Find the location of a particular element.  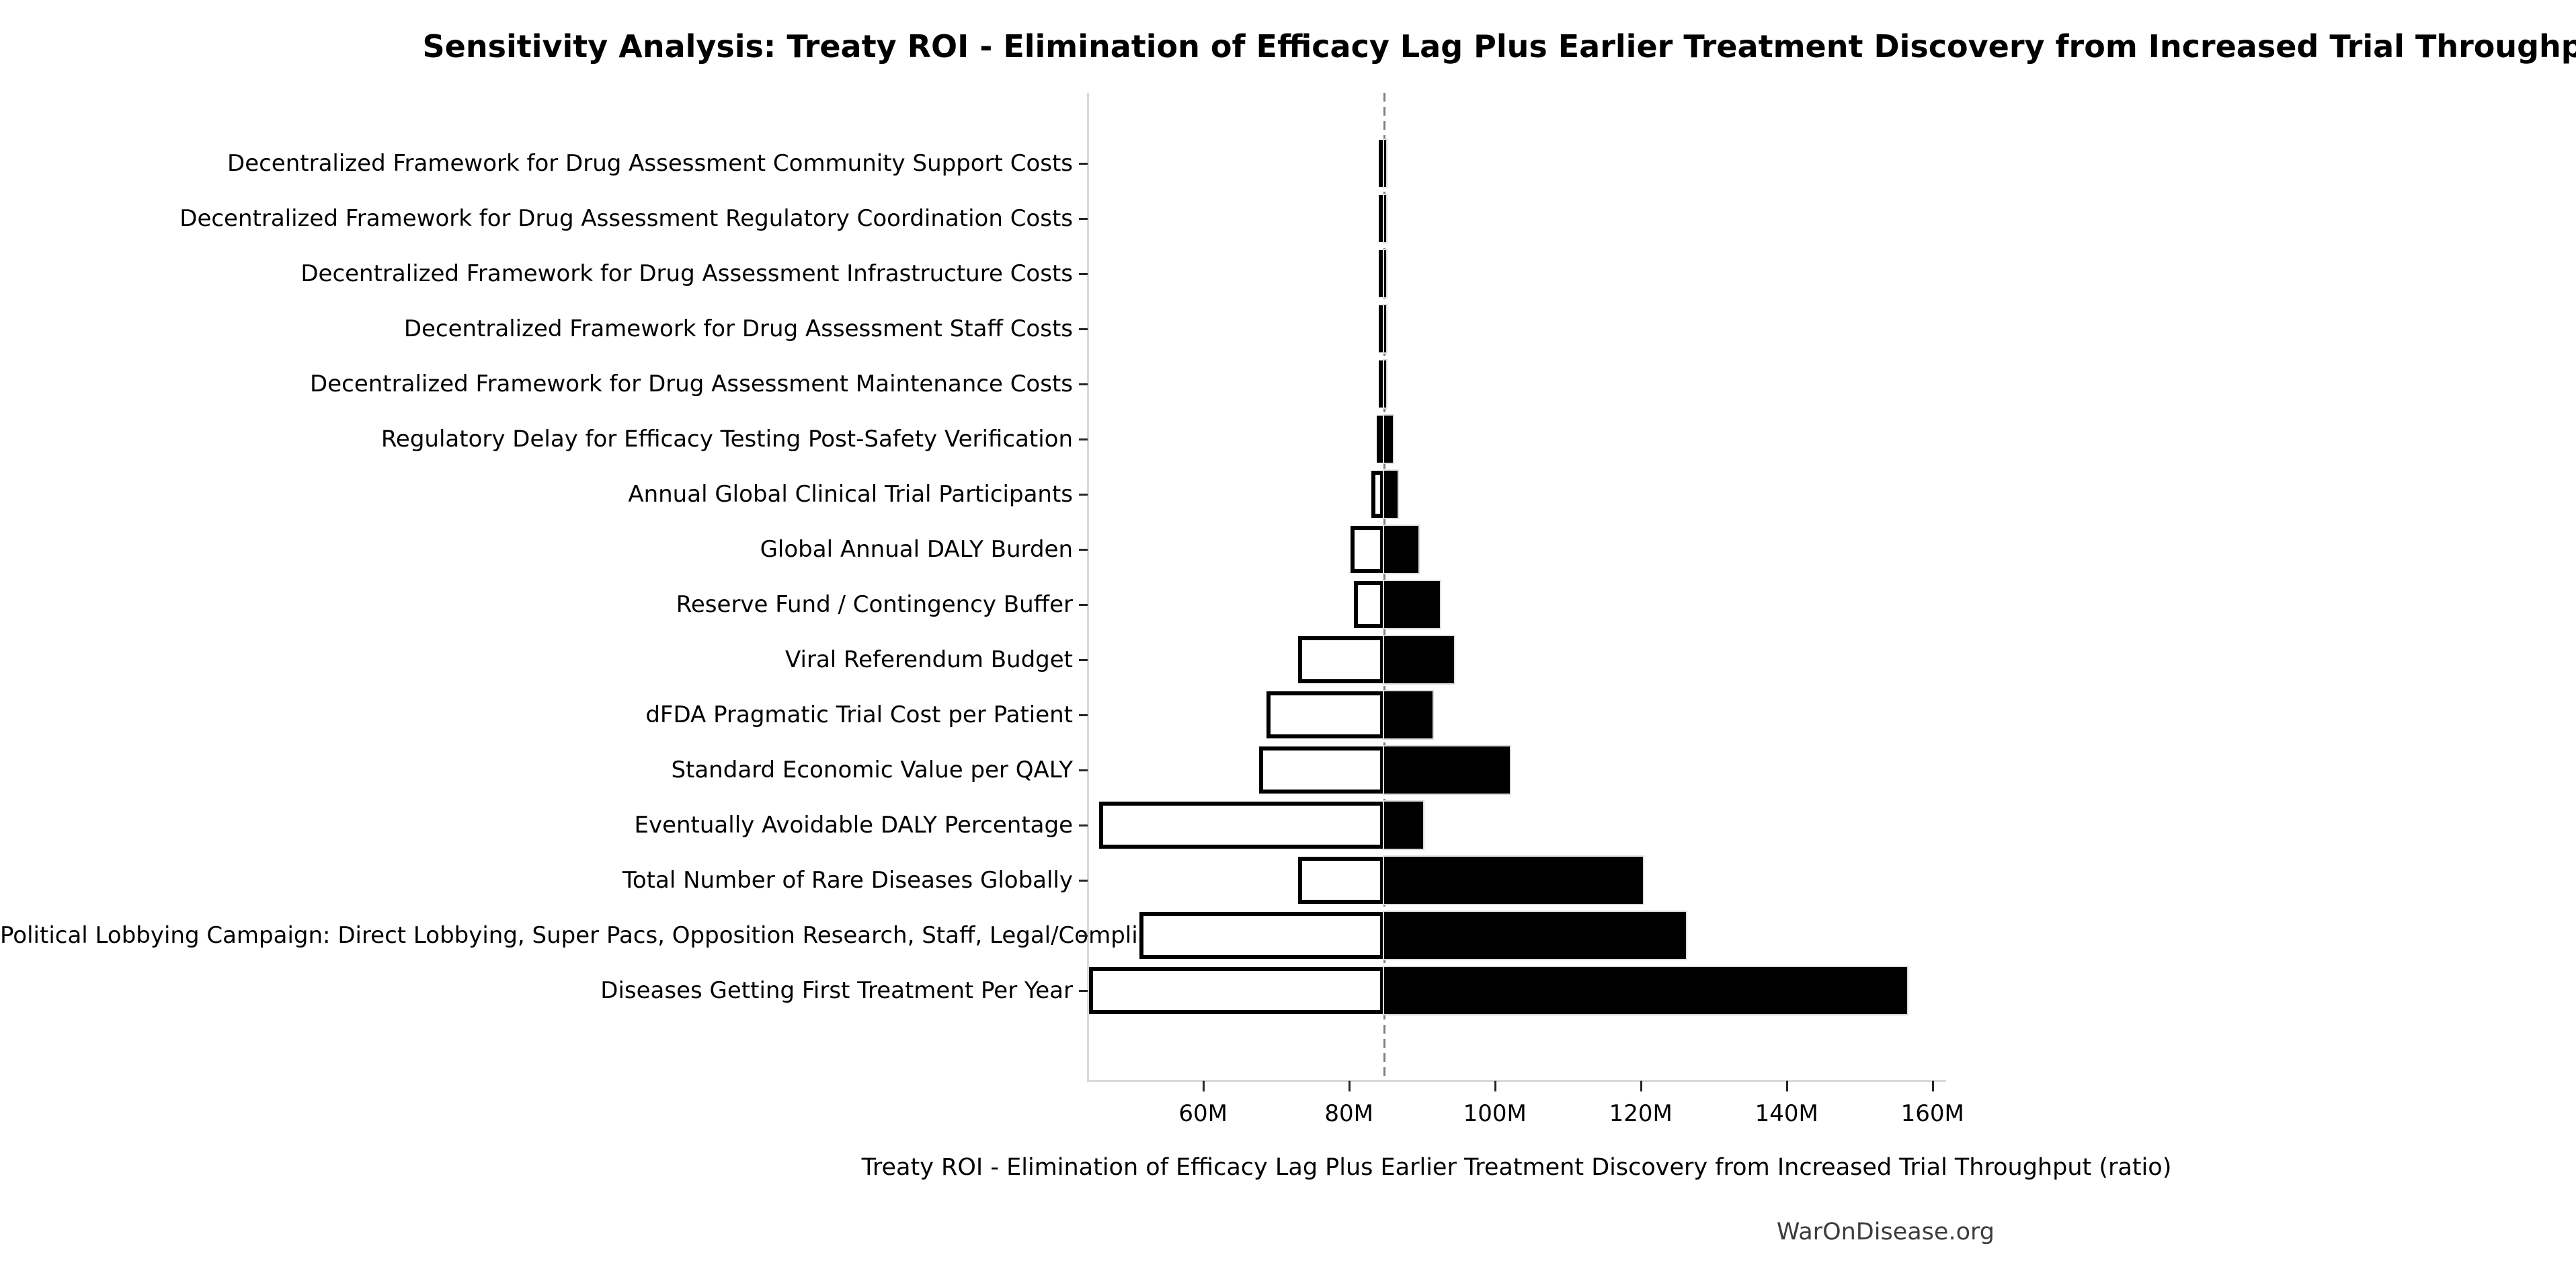

x-tick-label: 160M is located at coordinates (1932, 1113).